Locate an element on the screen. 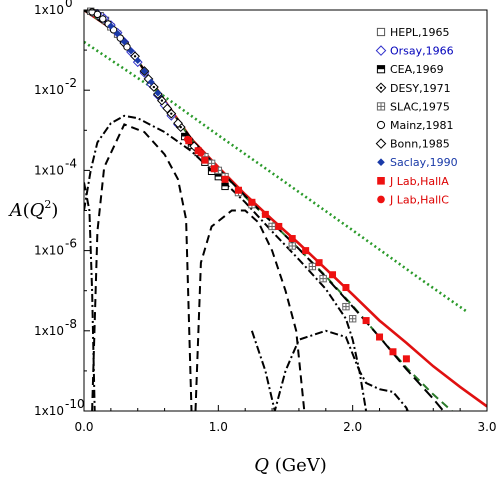 This screenshot has height=481, width=498. y-tick-exponent-0: 0 is located at coordinates (69, 5).